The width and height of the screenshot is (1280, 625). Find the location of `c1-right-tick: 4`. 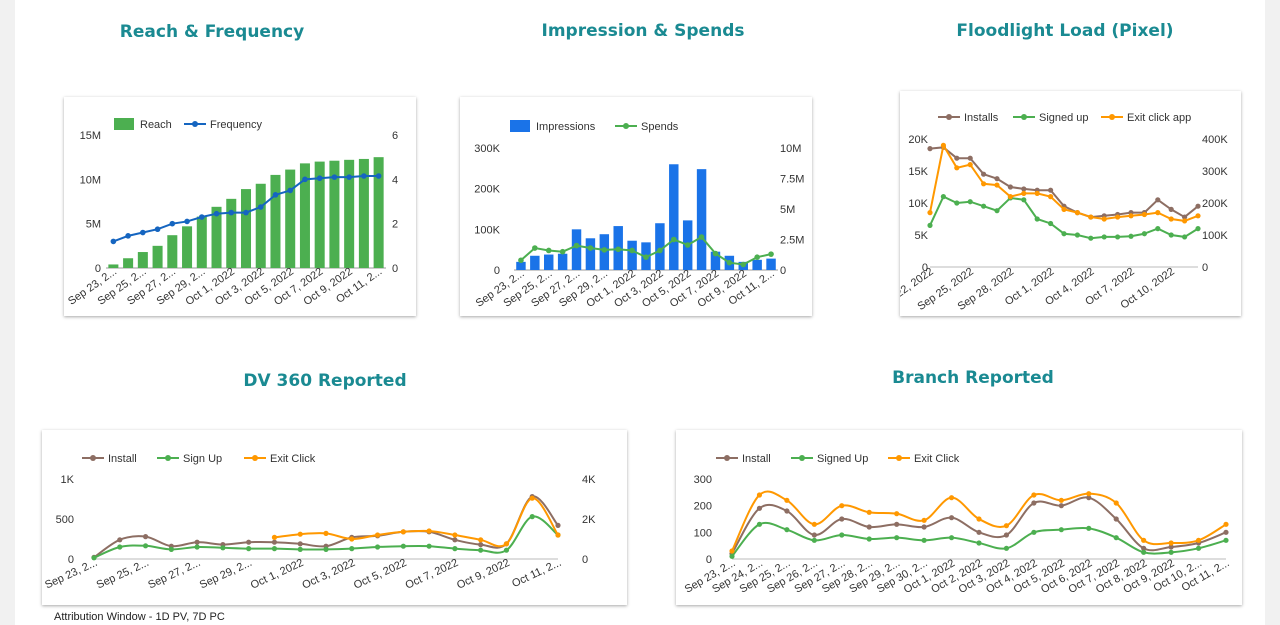

c1-right-tick: 4 is located at coordinates (395, 180).